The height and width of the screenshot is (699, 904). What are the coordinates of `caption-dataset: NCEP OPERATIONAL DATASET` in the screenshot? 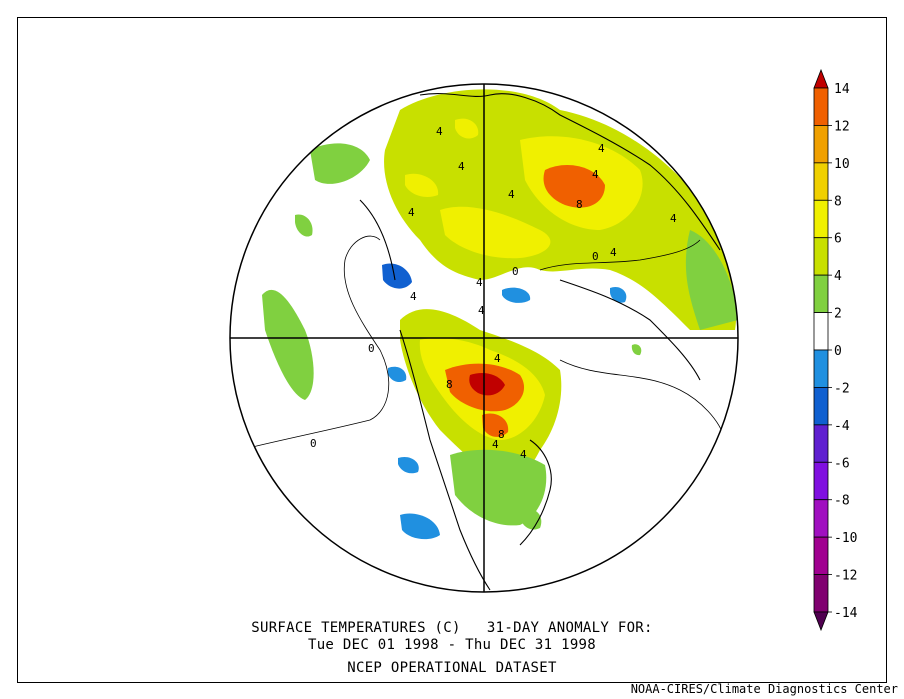 It's located at (452, 668).